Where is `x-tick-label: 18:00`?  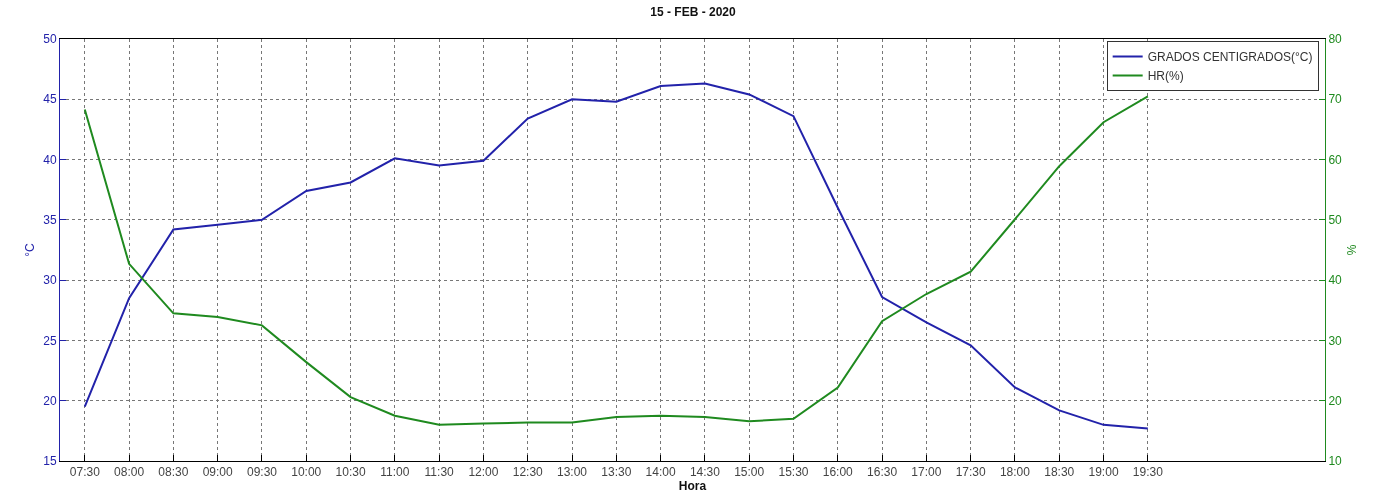
x-tick-label: 18:00 is located at coordinates (1015, 472).